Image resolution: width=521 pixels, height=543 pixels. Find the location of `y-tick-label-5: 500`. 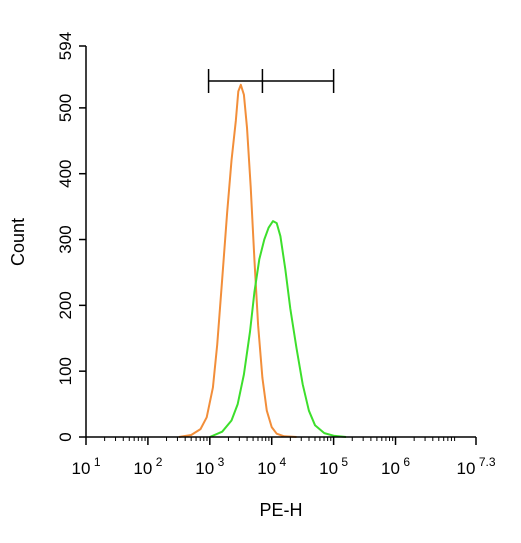

y-tick-label-5: 500 is located at coordinates (65, 108).